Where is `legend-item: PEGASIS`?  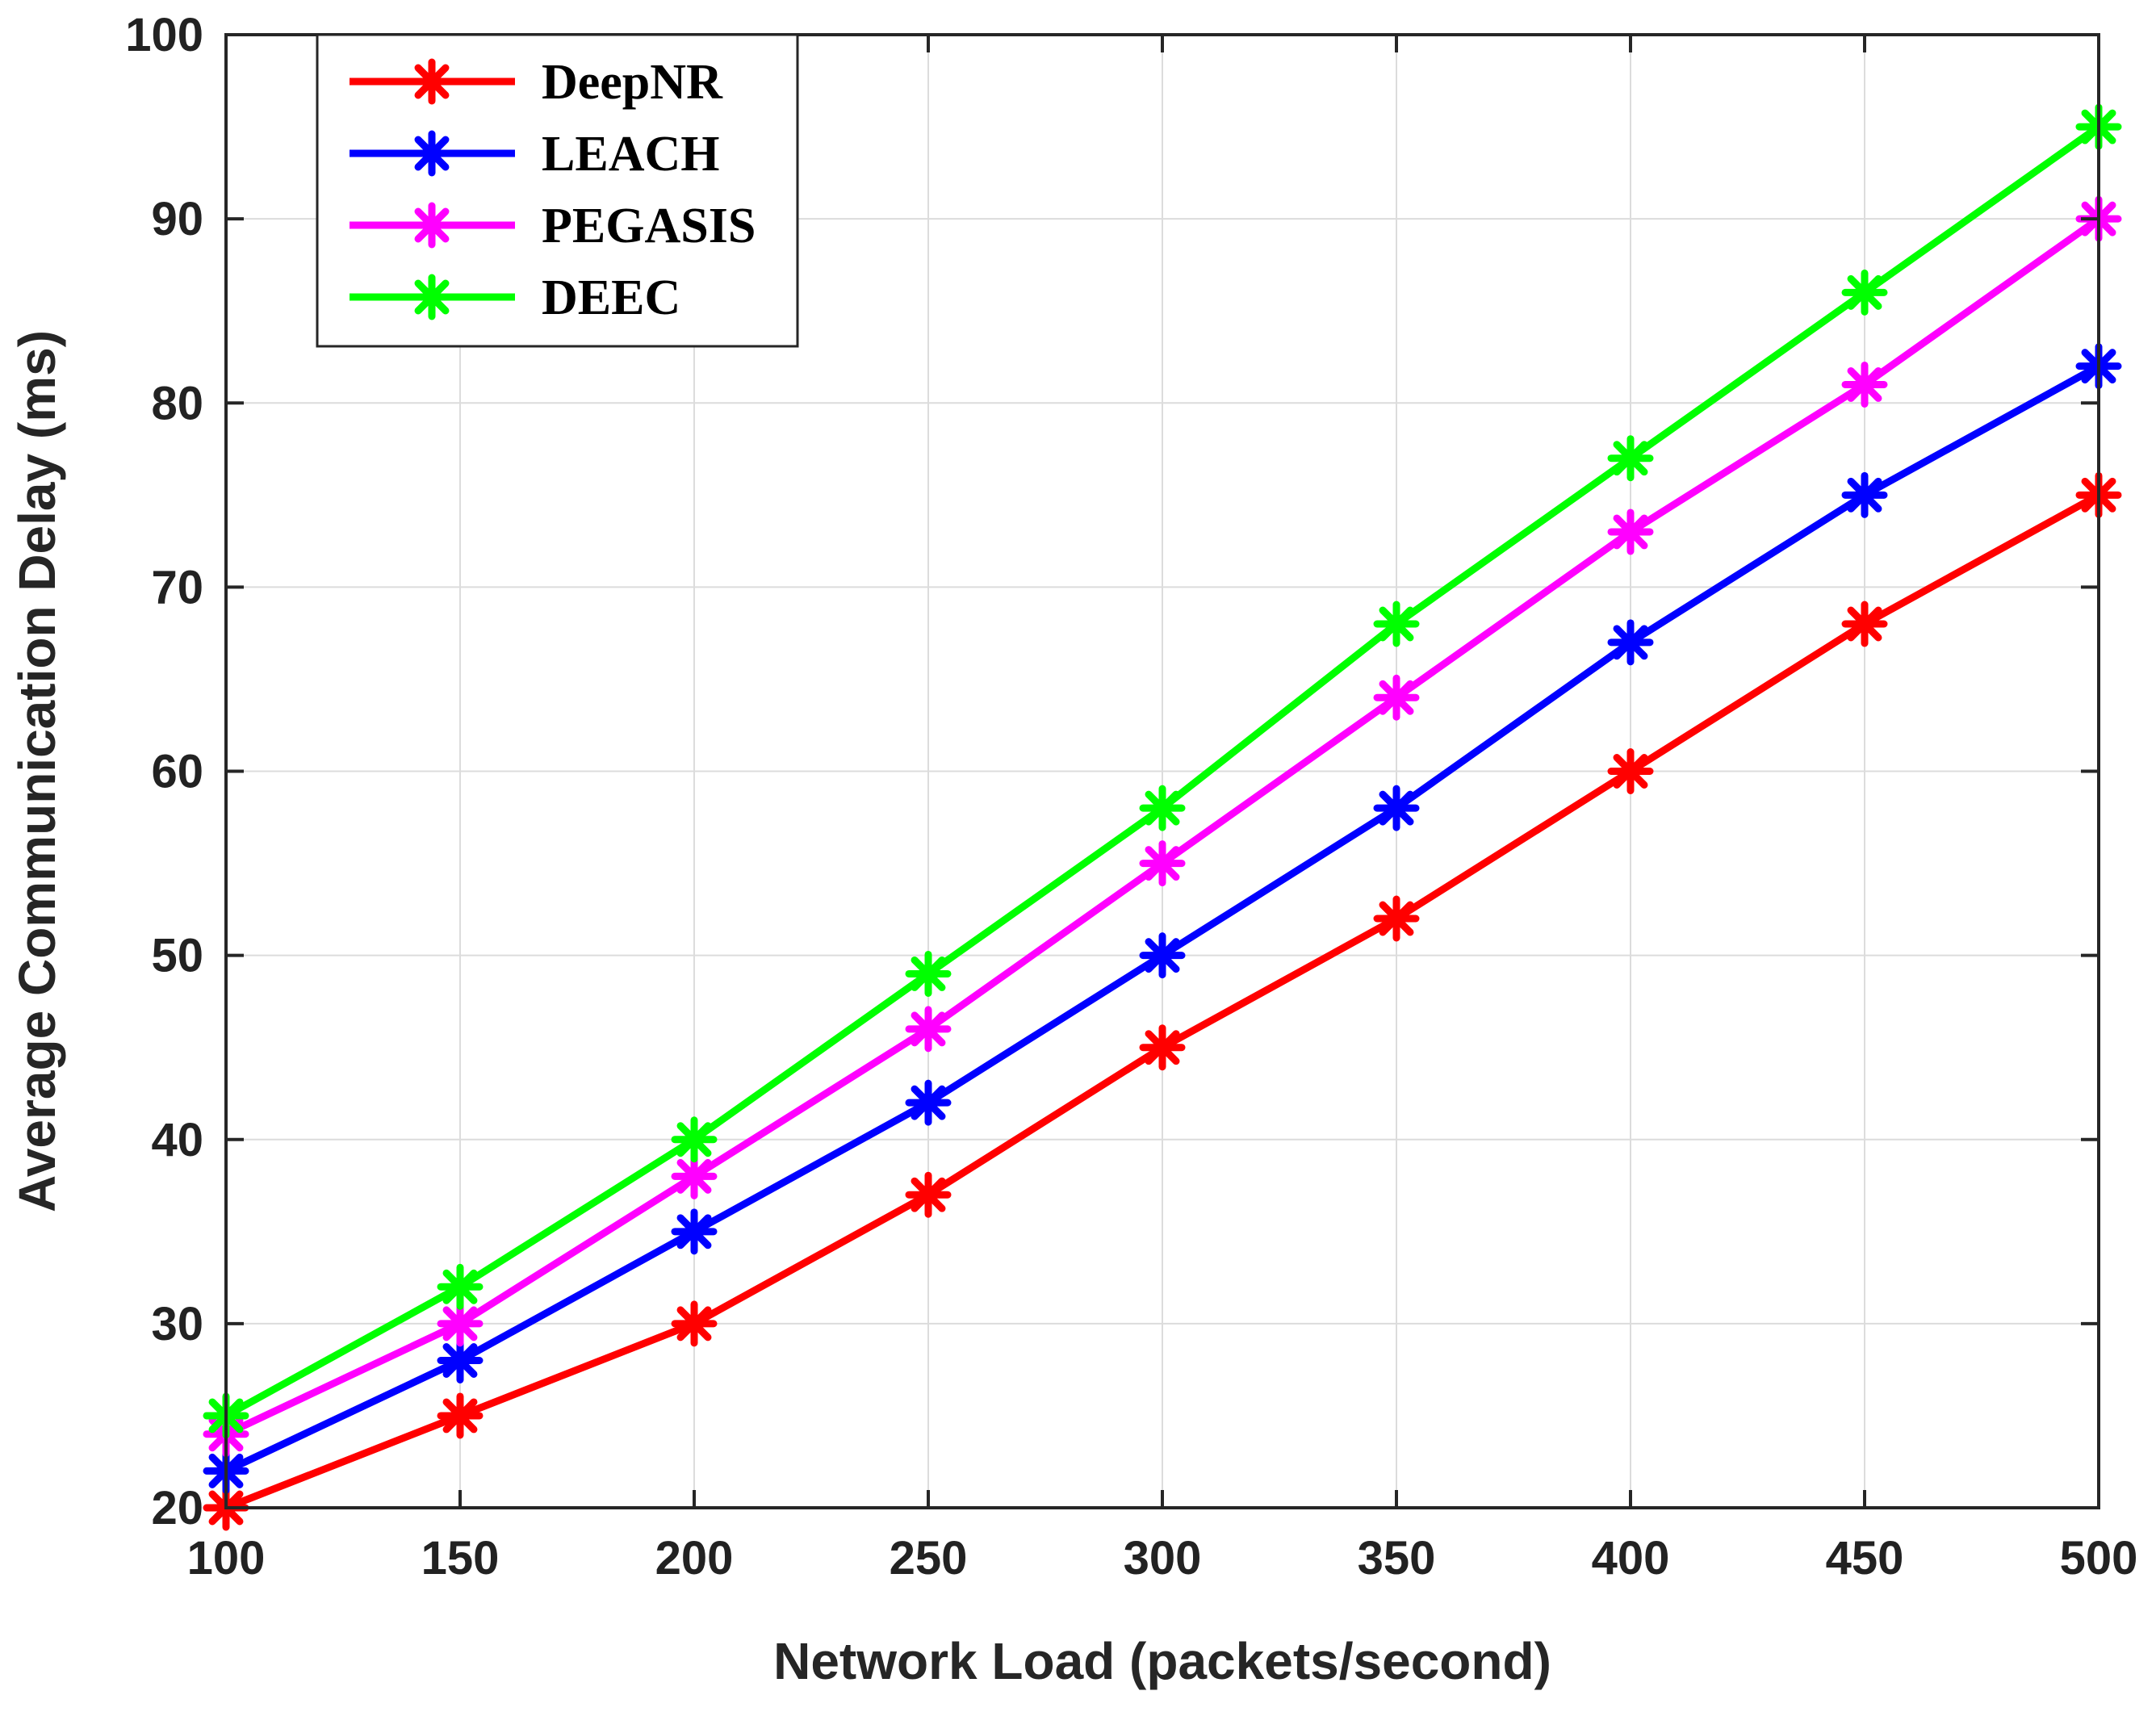
legend-item: PEGASIS is located at coordinates (553, 226).